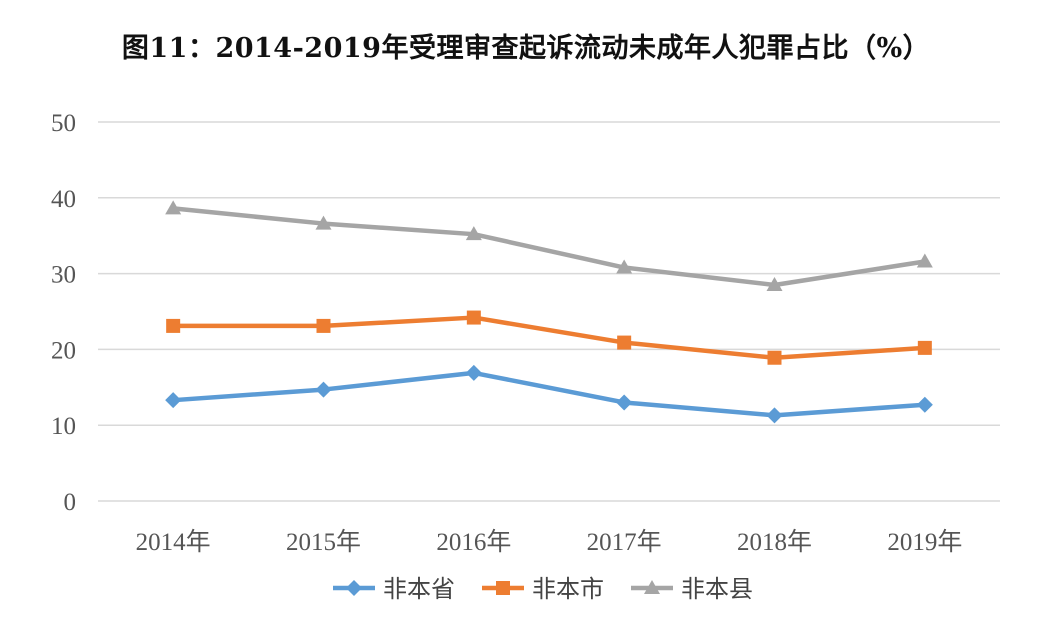 This screenshot has height=627, width=1052. Describe the element at coordinates (624, 542) in the screenshot. I see `x-tick-label: 2017年` at that location.